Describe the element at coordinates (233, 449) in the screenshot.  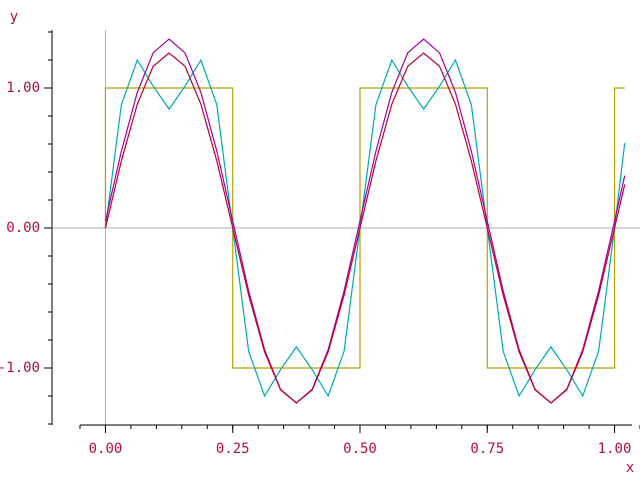
I see `x-tick-label: 0.25` at that location.